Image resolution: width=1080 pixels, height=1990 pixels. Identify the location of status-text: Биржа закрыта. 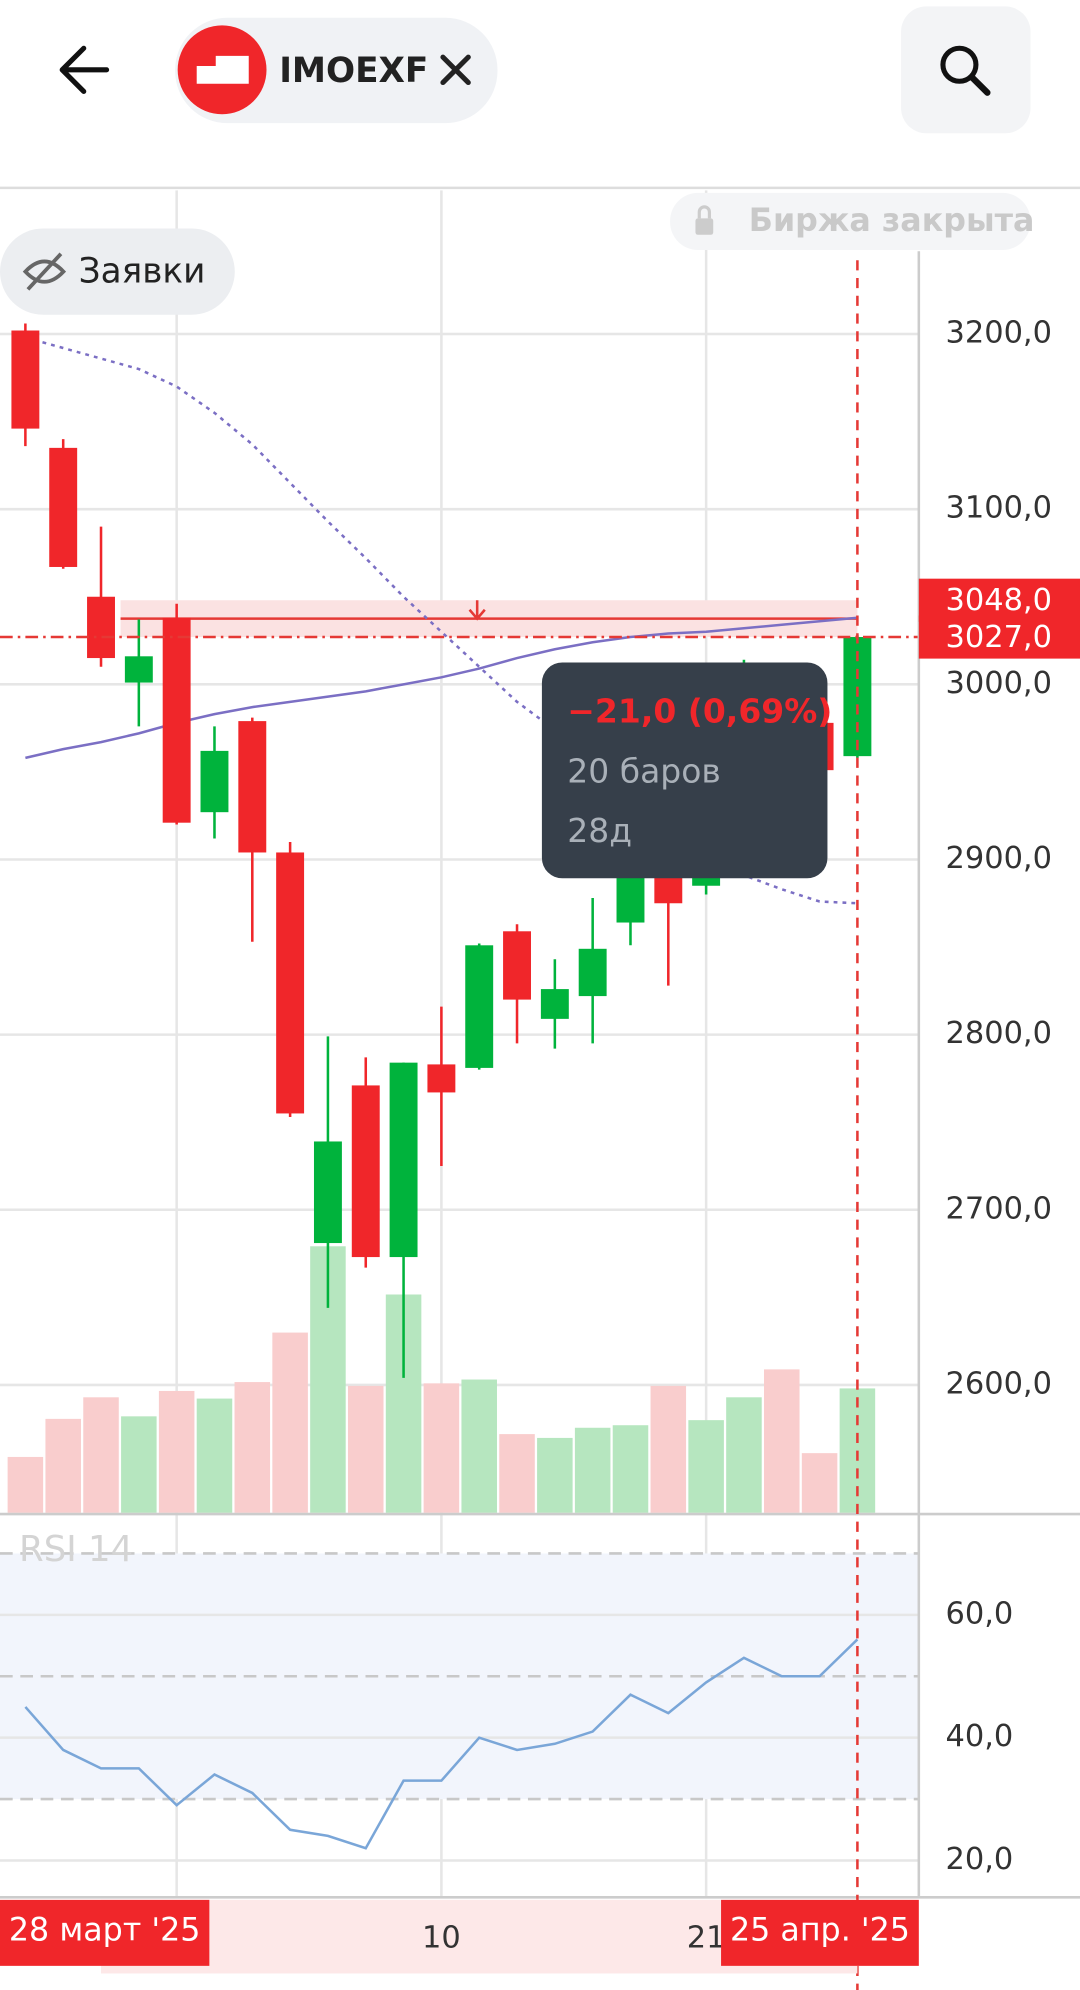
(892, 221).